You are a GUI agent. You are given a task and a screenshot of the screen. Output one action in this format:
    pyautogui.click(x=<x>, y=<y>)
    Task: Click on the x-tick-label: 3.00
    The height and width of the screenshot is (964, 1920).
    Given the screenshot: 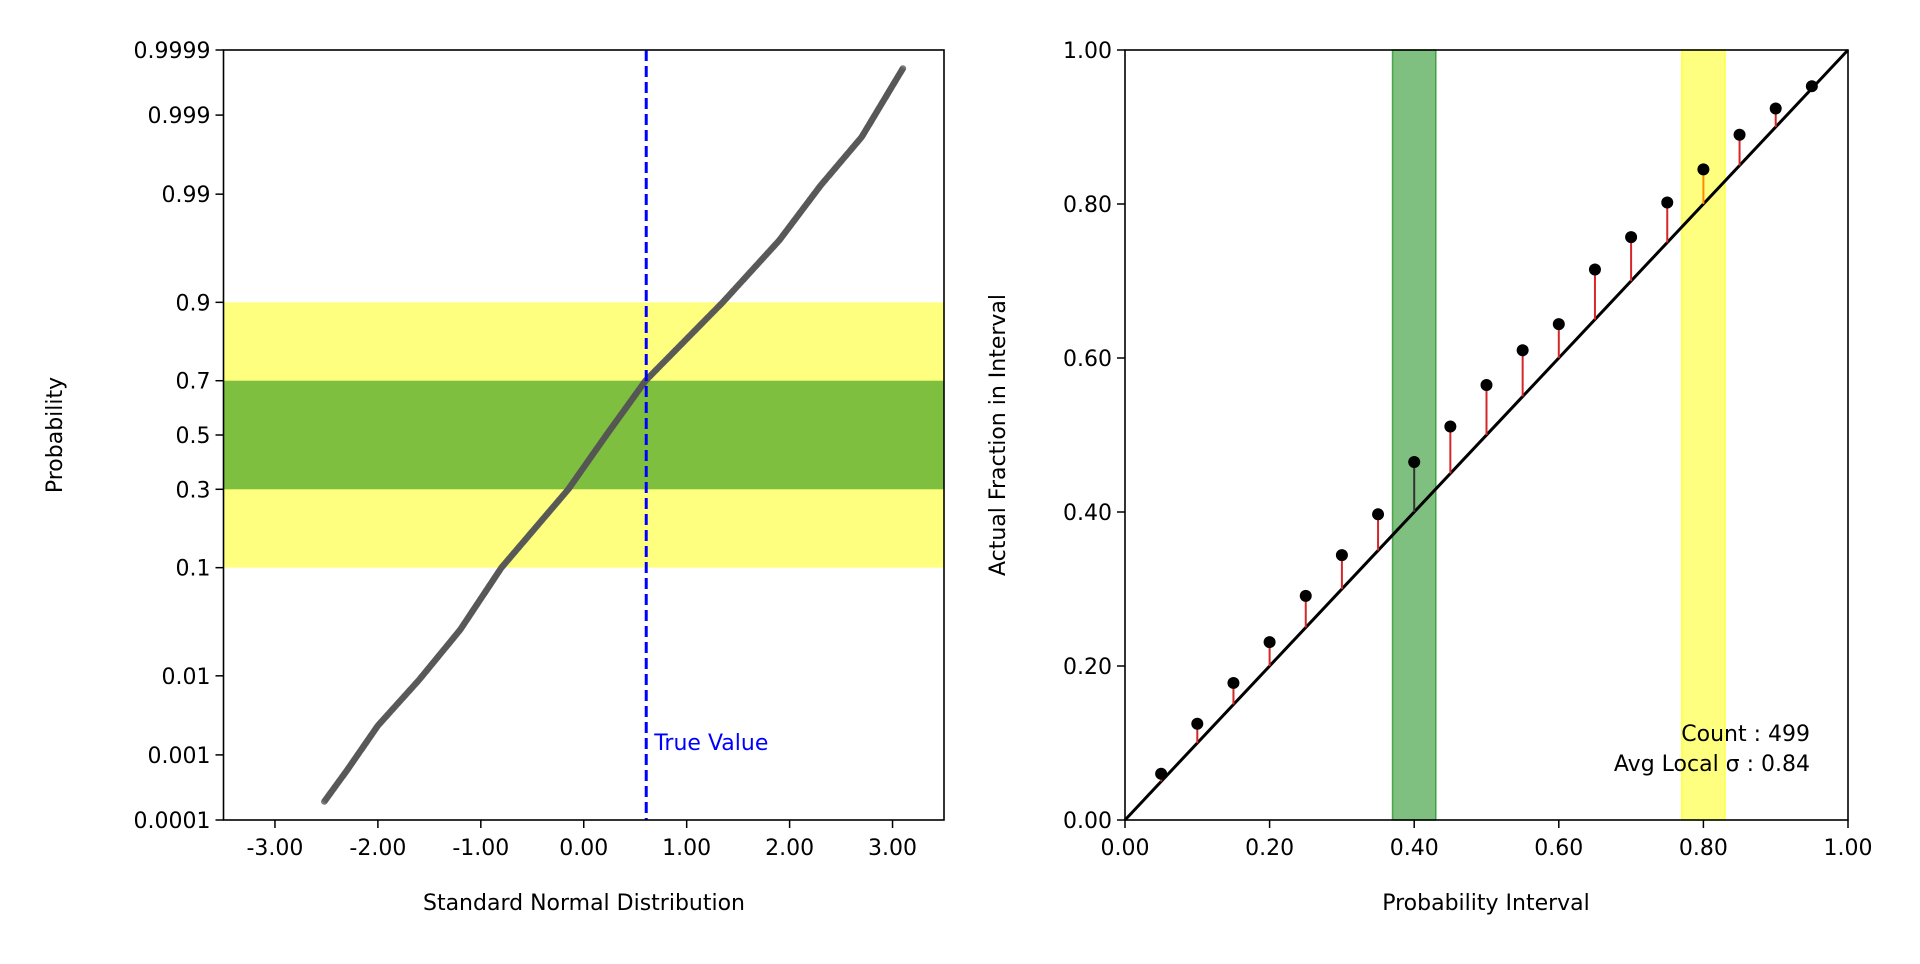 What is the action you would take?
    pyautogui.click(x=892, y=848)
    